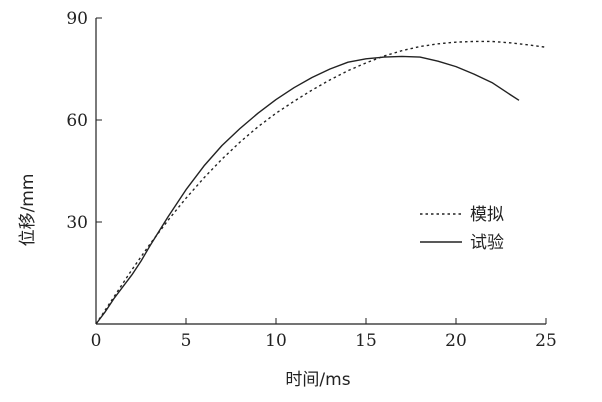 The image size is (602, 402). What do you see at coordinates (96, 341) in the screenshot?
I see `x-tick-label: 0` at bounding box center [96, 341].